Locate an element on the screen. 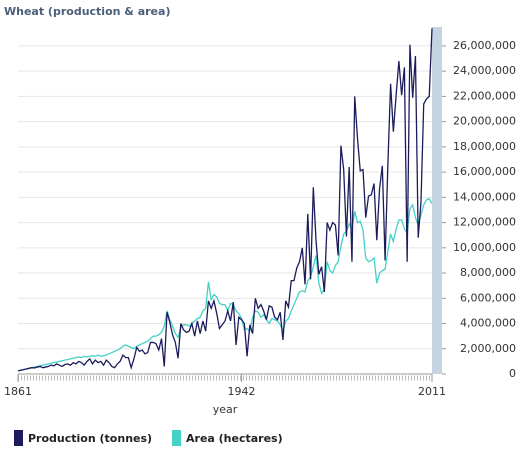  chart-title: Wheat (production & area) is located at coordinates (87, 11).